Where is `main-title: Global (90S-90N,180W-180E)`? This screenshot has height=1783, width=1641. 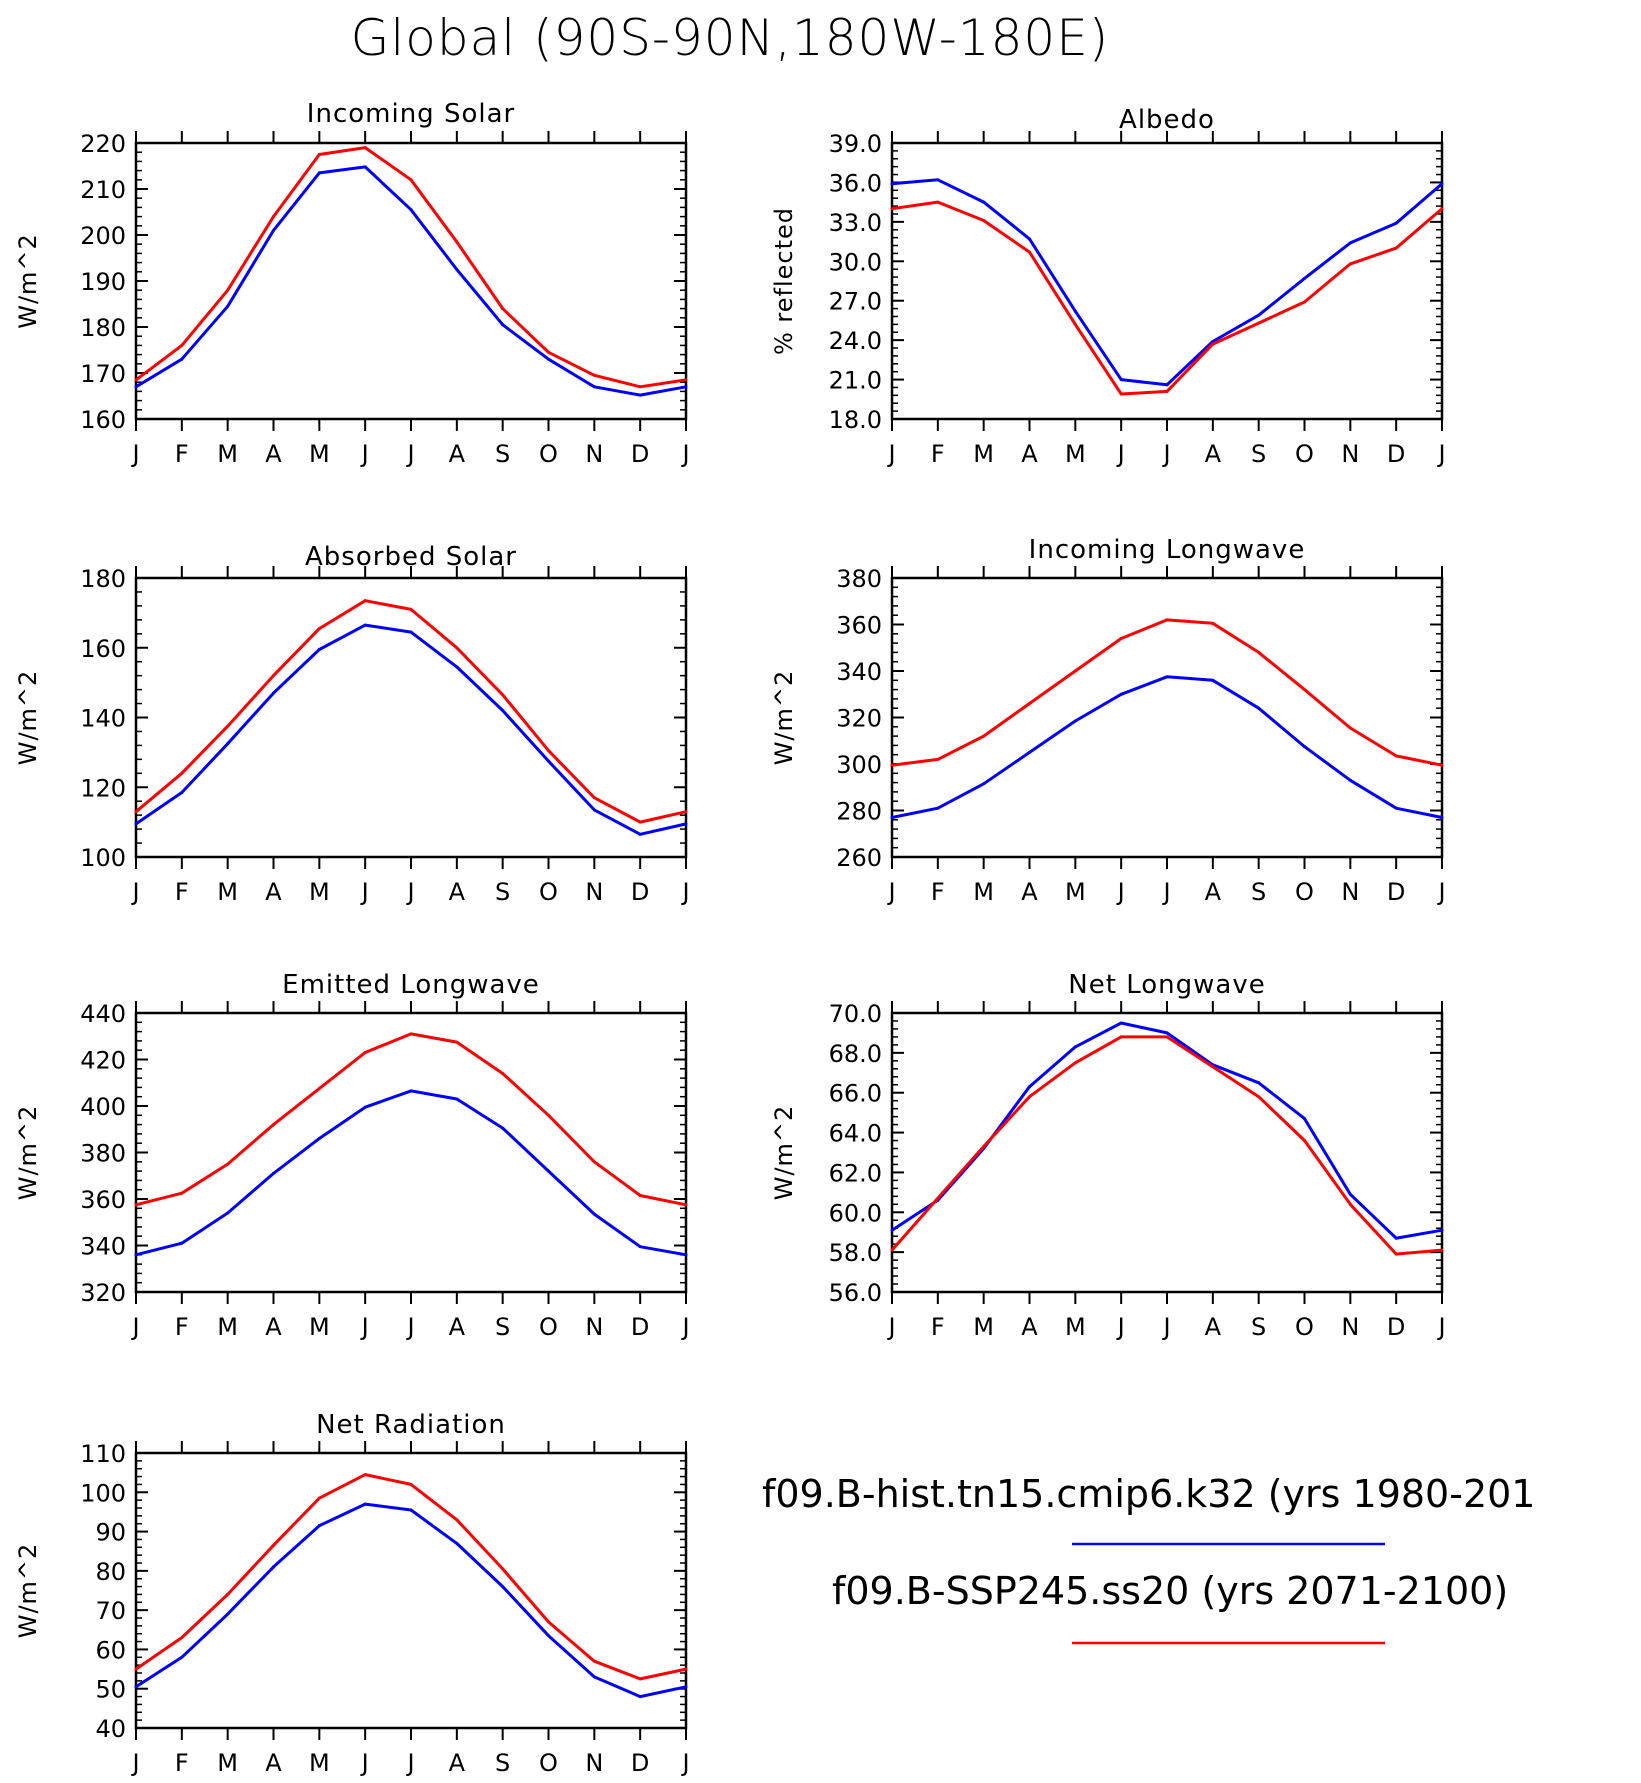
main-title: Global (90S-90N,180W-180E) is located at coordinates (730, 38).